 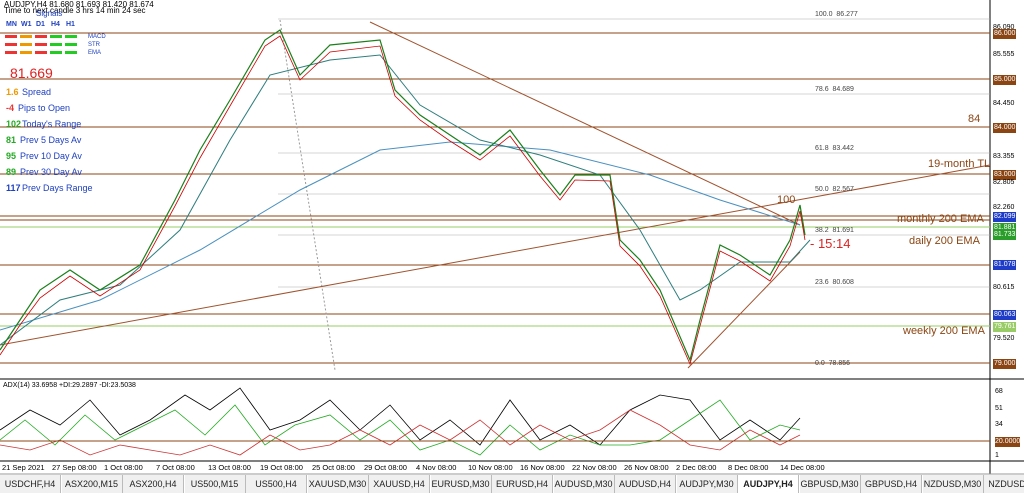 I want to click on adx-label: ADX(14) 33.6958 +DI:29.2897 -DI:23.5038, so click(x=69, y=385).